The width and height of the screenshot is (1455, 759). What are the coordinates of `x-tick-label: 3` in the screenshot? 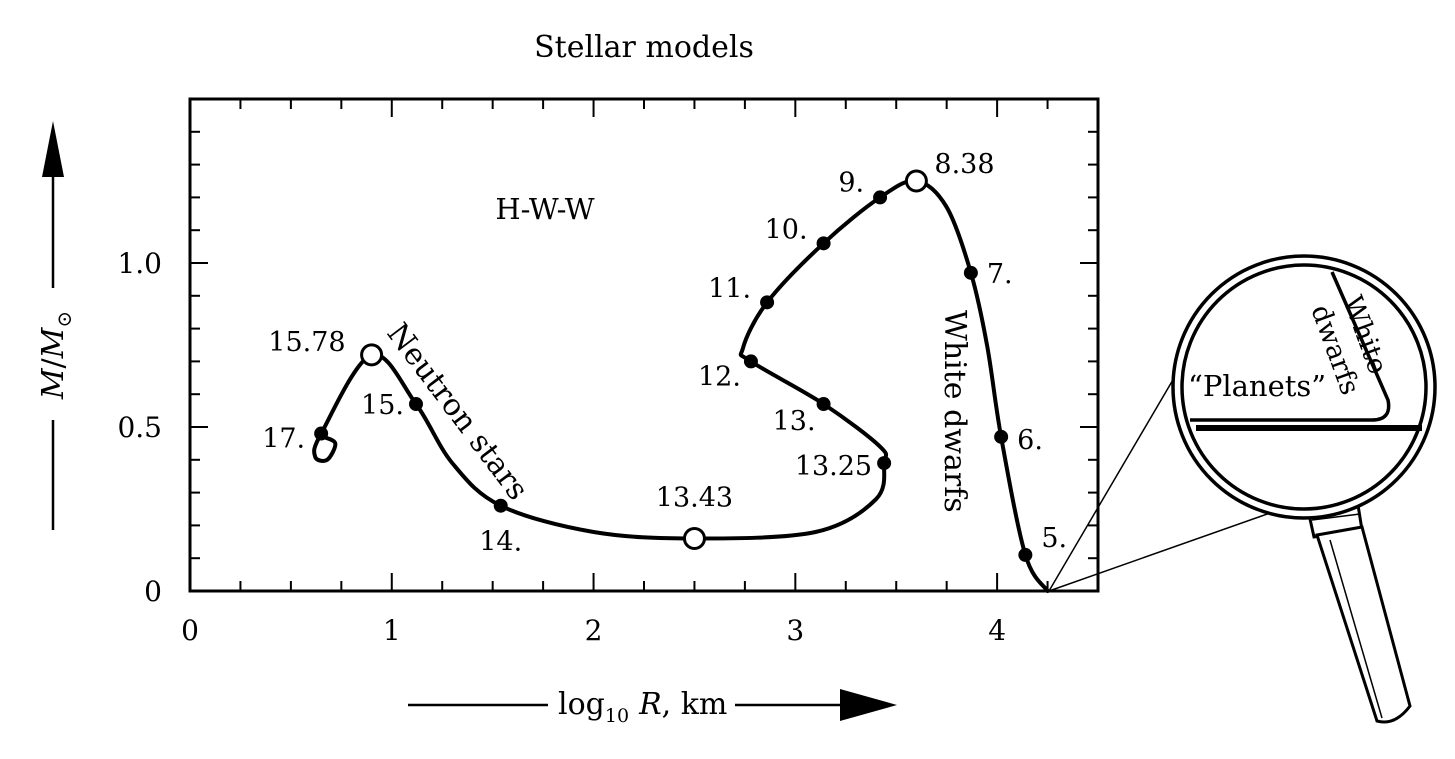 It's located at (795, 630).